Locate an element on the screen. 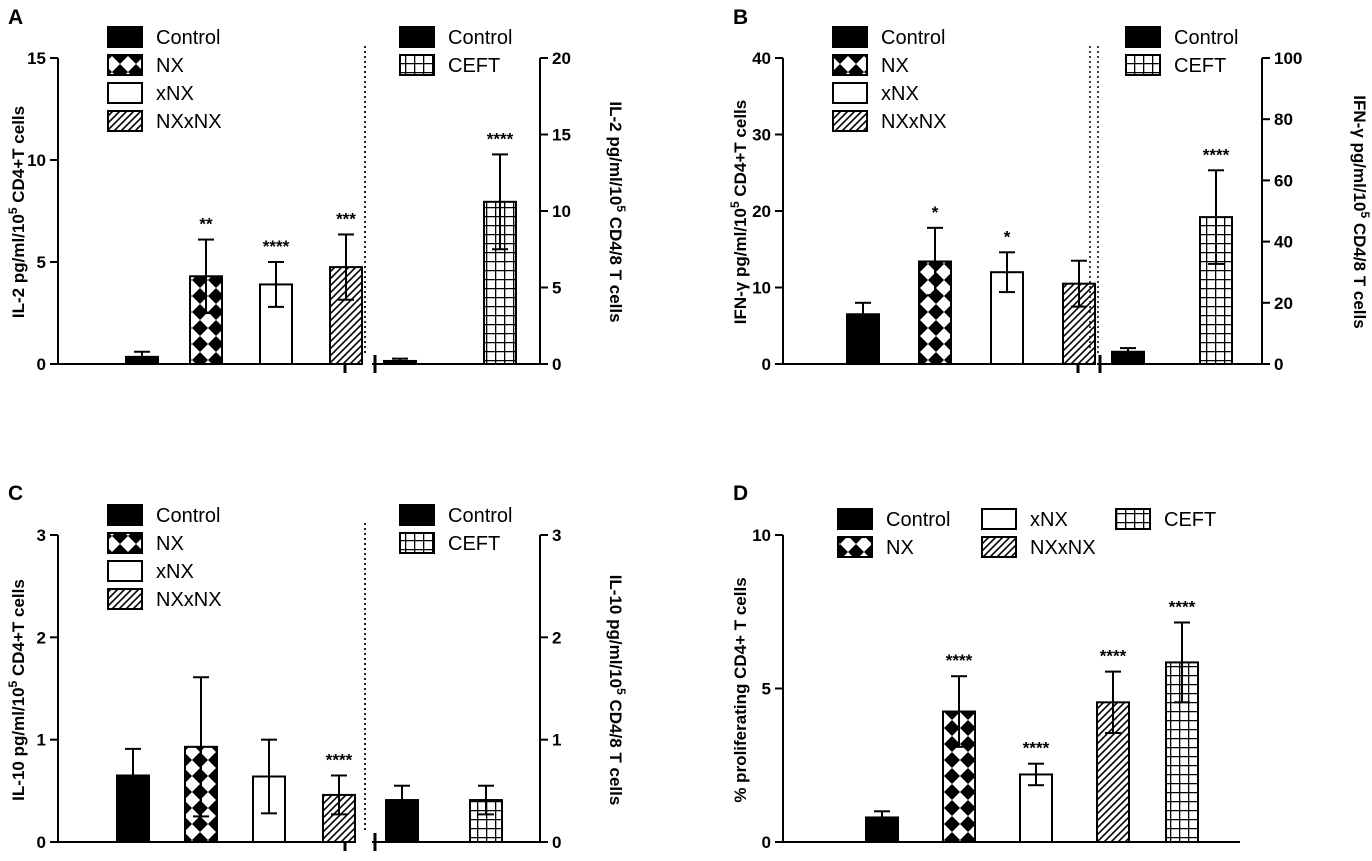 Image resolution: width=1372 pixels, height=861 pixels. y-axis-label: IL-10 pg/ml/105 CD4+T cells is located at coordinates (17, 690).